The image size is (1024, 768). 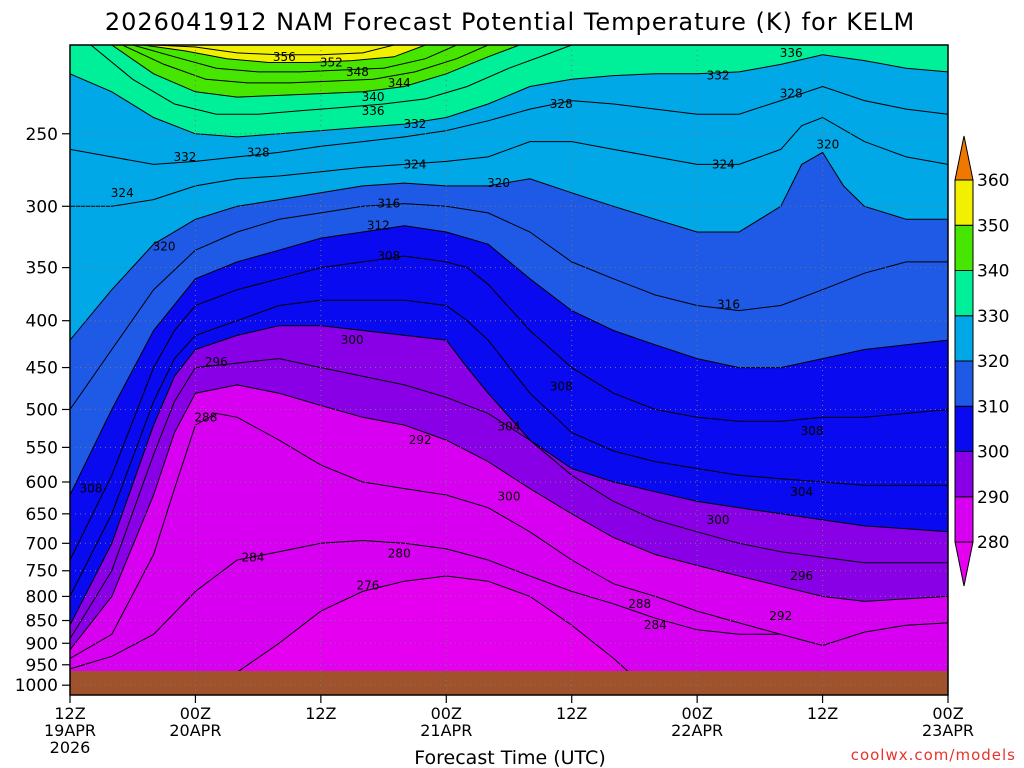 What do you see at coordinates (993, 226) in the screenshot?
I see `colorbar-tick-label: 350` at bounding box center [993, 226].